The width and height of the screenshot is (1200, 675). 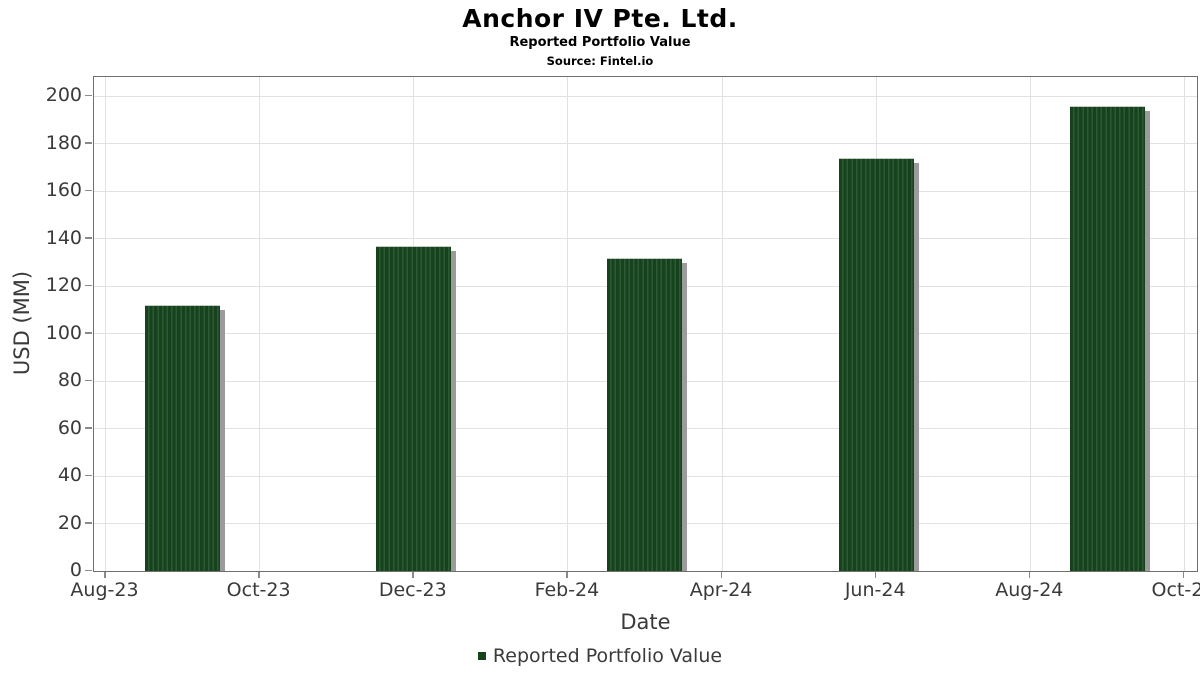 I want to click on legend-label: Reported Portfolio Value, so click(x=607, y=656).